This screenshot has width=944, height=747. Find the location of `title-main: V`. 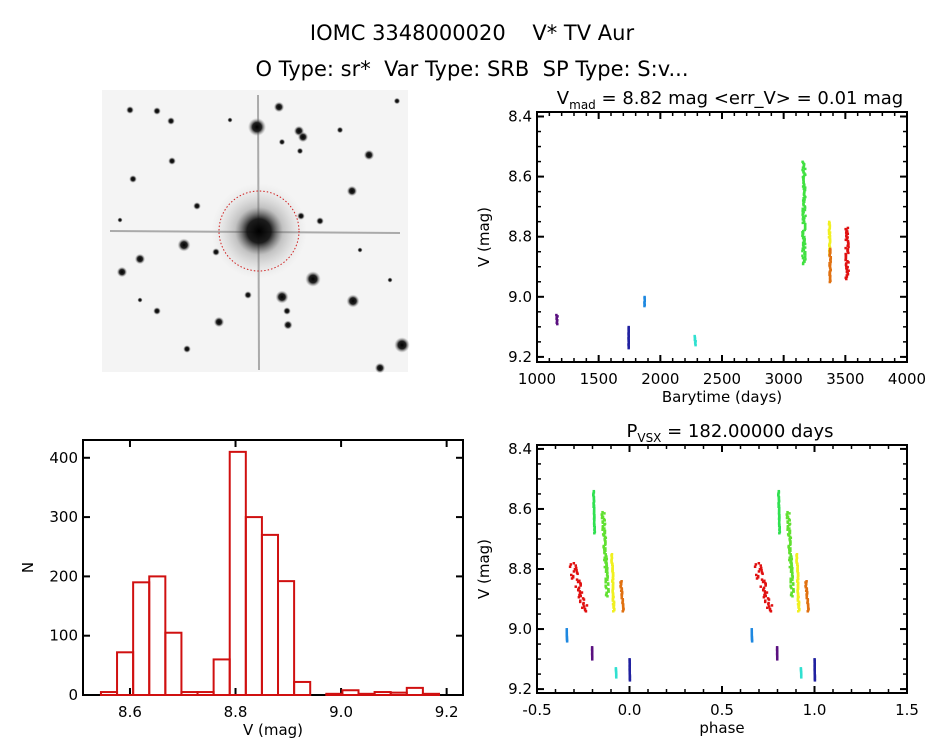

title-main: V is located at coordinates (563, 98).